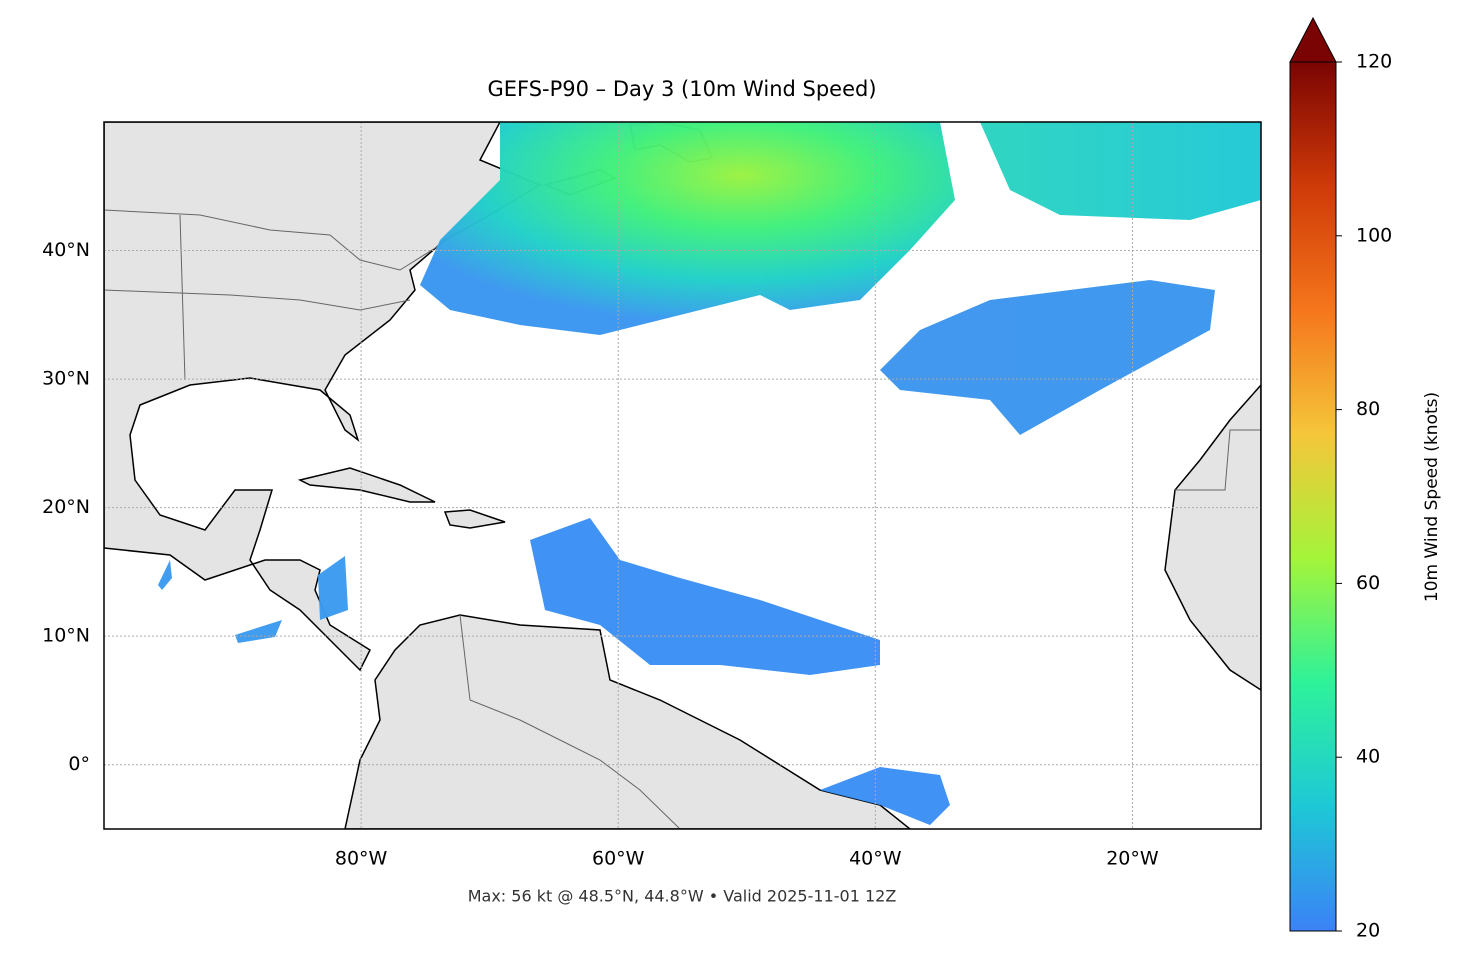 This screenshot has width=1466, height=973. I want to click on colorbar-tick-label: 40, so click(1368, 757).